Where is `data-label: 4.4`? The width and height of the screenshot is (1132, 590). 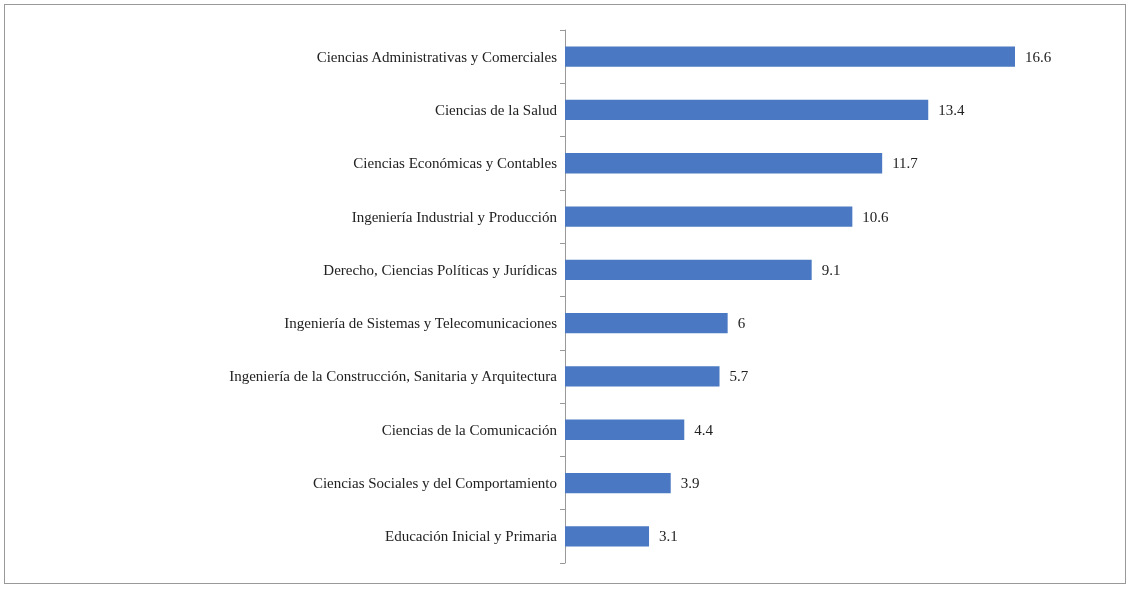 data-label: 4.4 is located at coordinates (704, 429).